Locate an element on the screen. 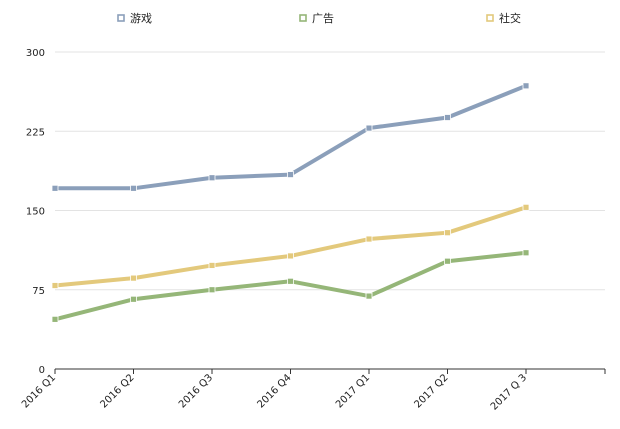 The image size is (620, 429). legend: 游戏 广告 社交 is located at coordinates (319, 18).